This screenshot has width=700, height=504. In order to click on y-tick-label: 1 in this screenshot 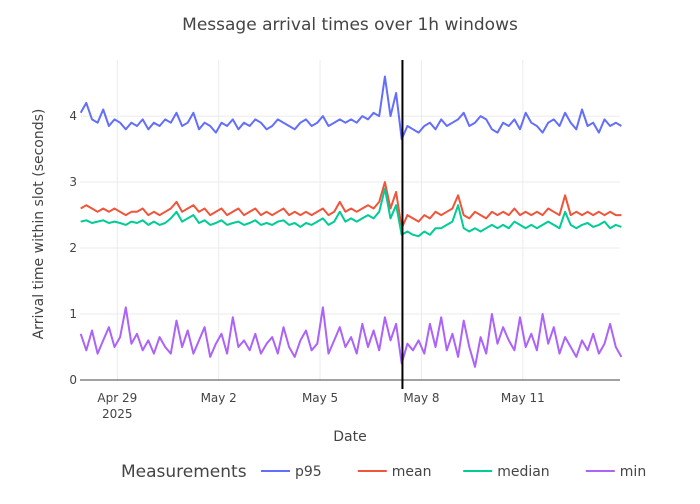, I will do `click(73, 314)`.